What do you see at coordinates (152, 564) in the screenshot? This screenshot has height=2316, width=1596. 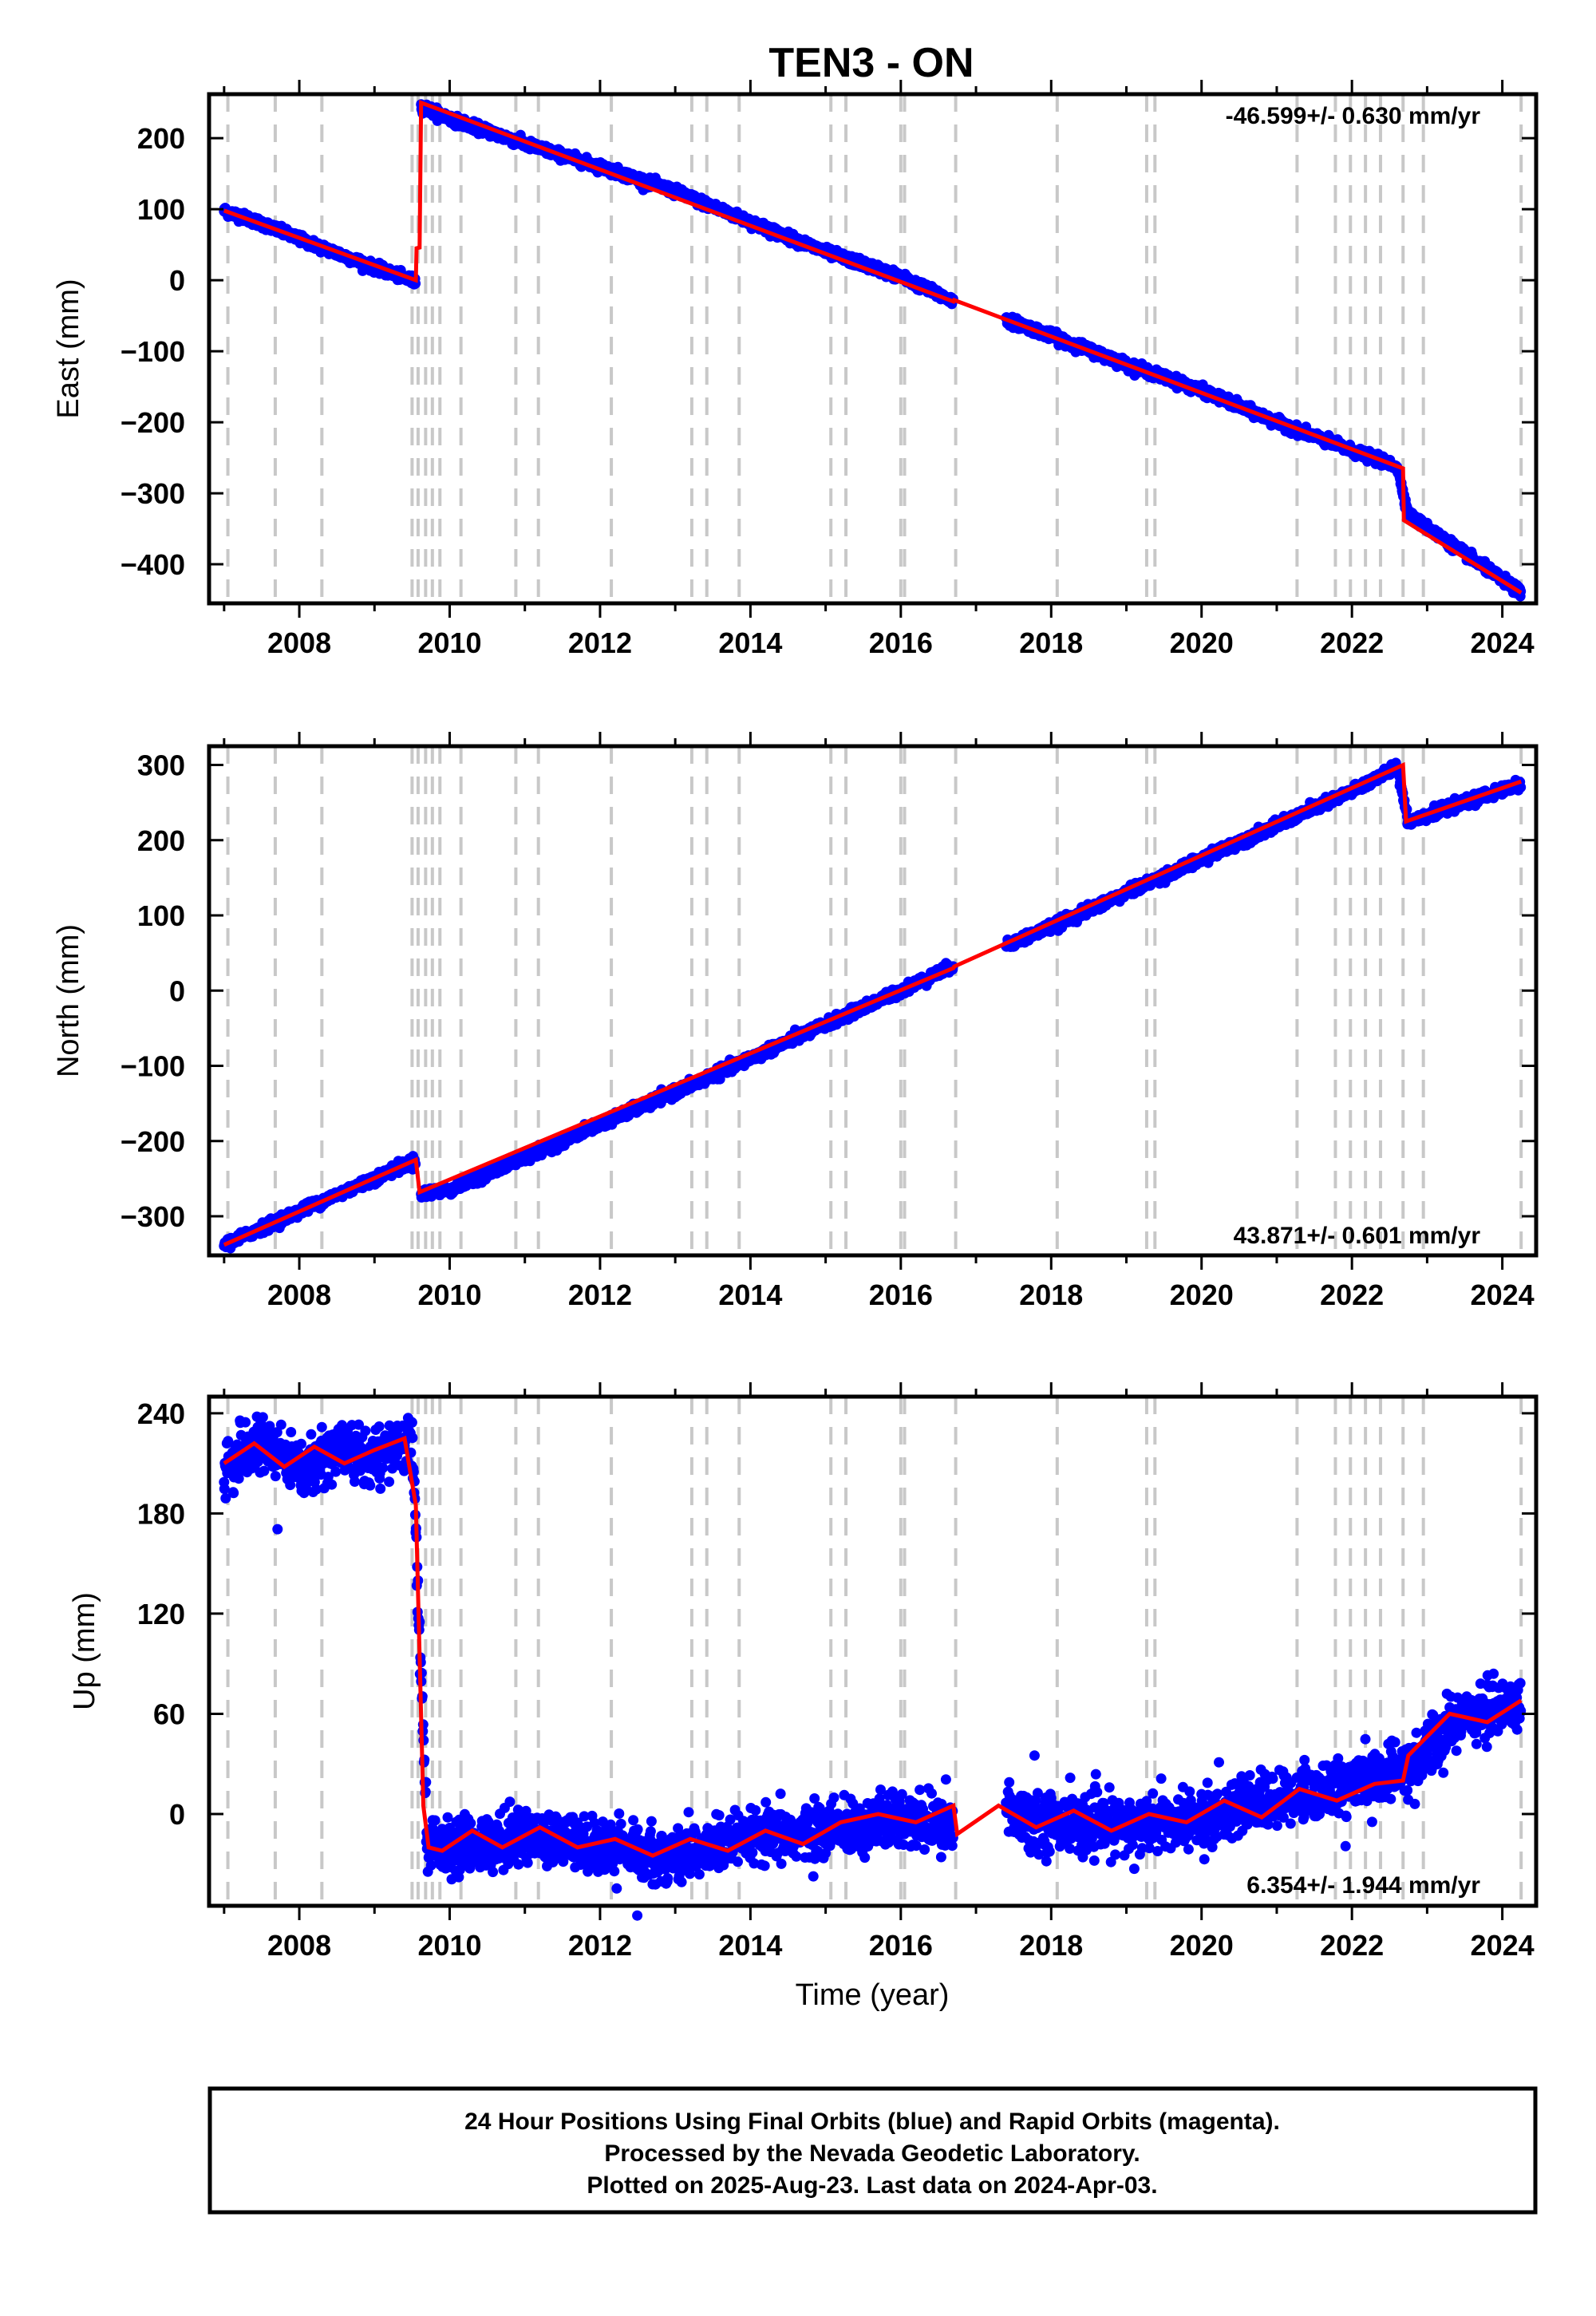 I see `east-y-tick-label: −400` at bounding box center [152, 564].